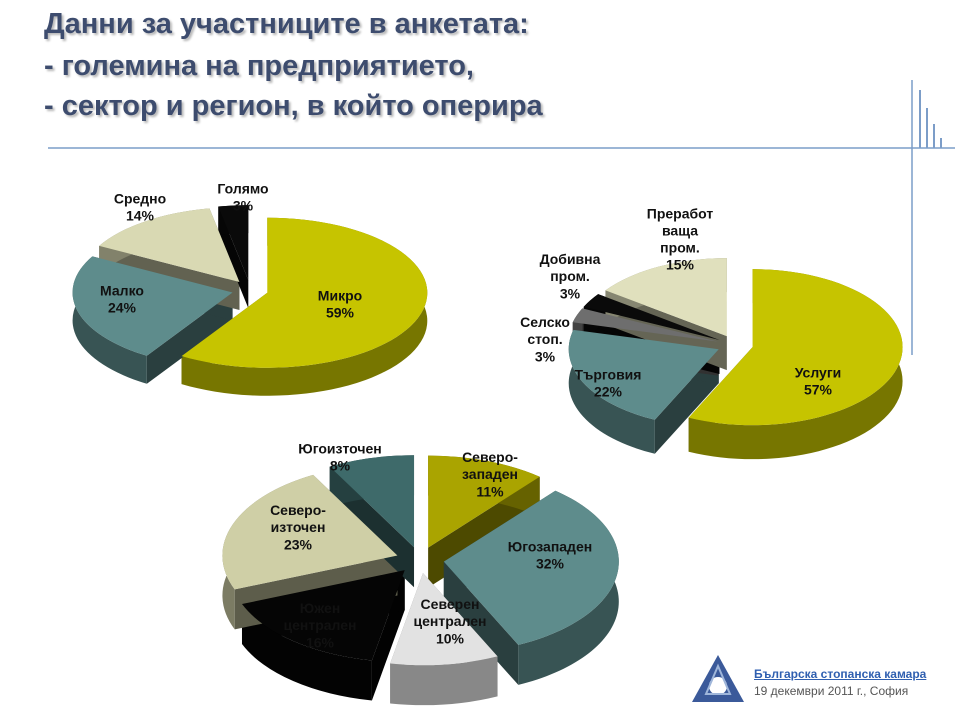 This screenshot has height=720, width=960. Describe the element at coordinates (259, 66) in the screenshot. I see `slide-title: - големина на предприятието,` at that location.